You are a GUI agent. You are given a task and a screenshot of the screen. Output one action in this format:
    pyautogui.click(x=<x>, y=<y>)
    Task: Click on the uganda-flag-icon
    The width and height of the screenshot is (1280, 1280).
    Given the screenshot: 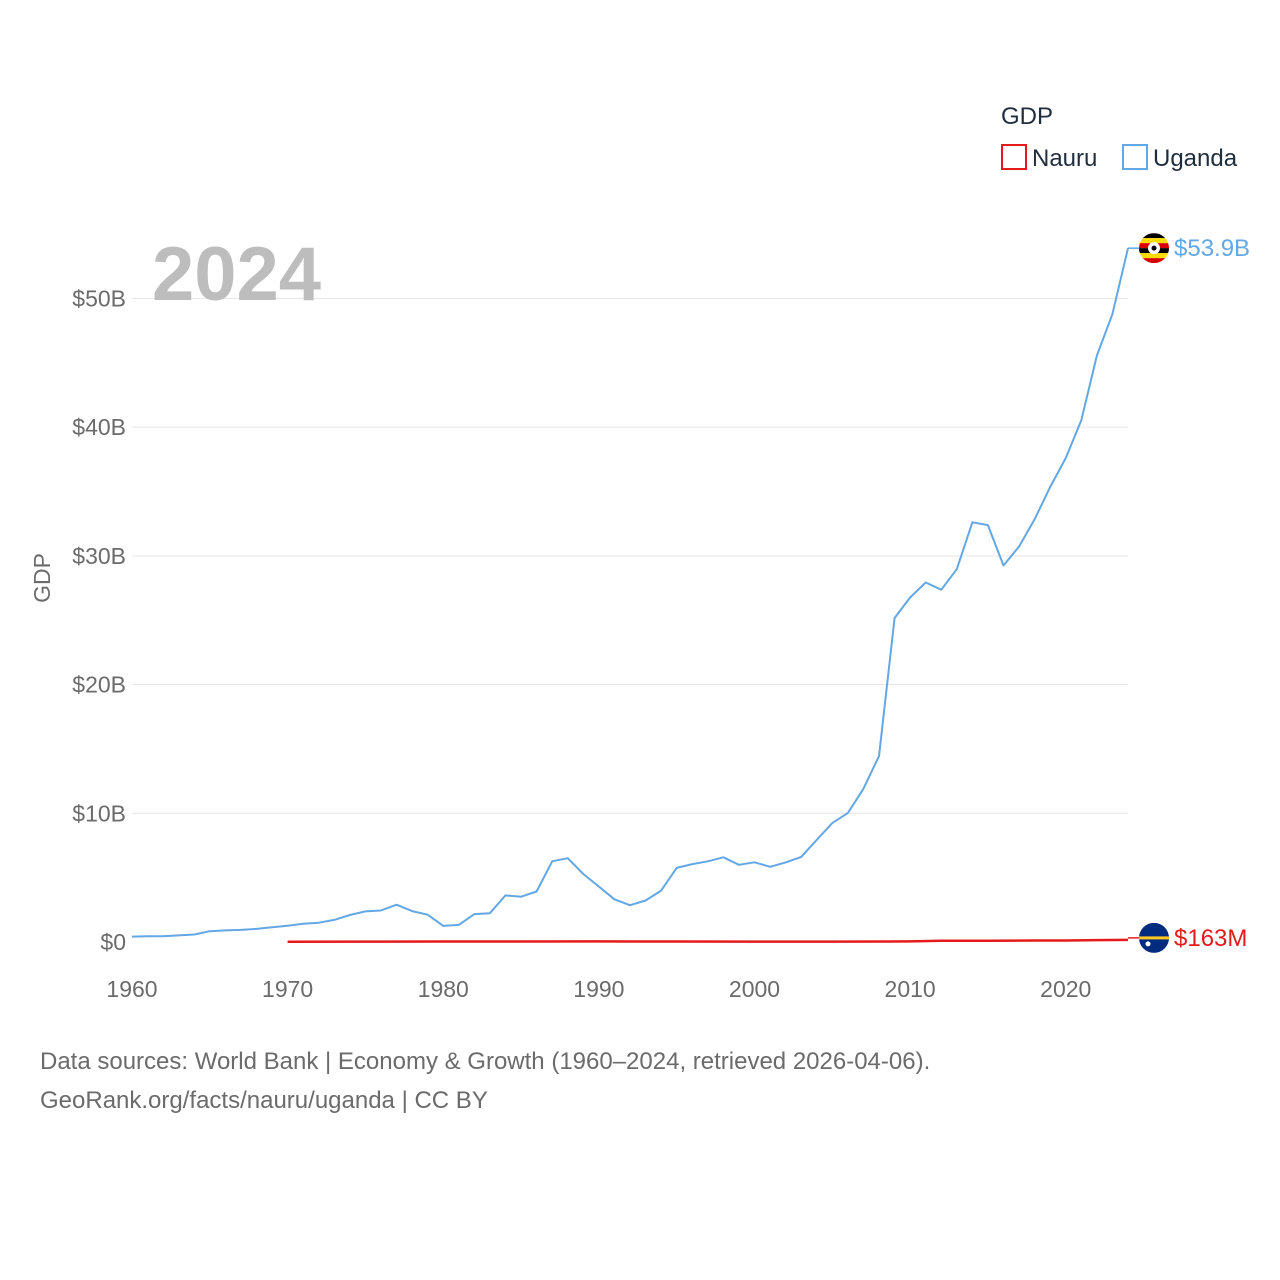 What is the action you would take?
    pyautogui.click(x=1154, y=248)
    